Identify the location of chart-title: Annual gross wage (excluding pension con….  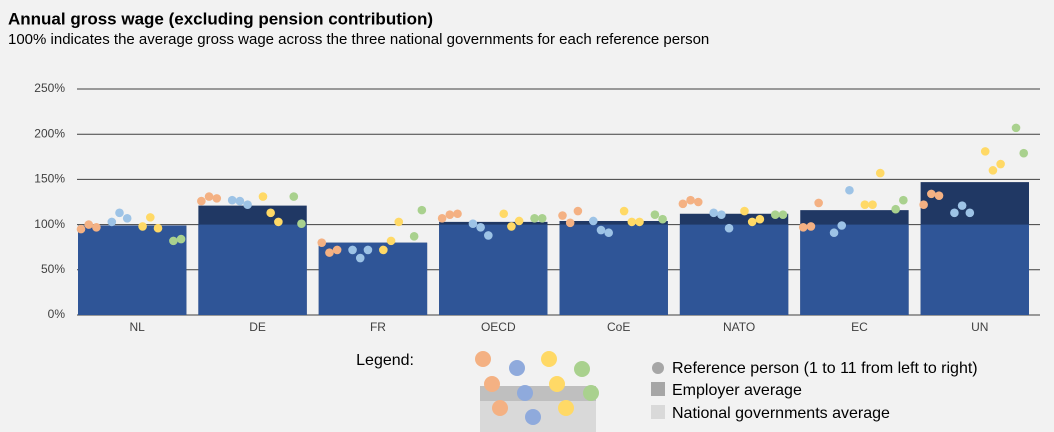
(220, 18).